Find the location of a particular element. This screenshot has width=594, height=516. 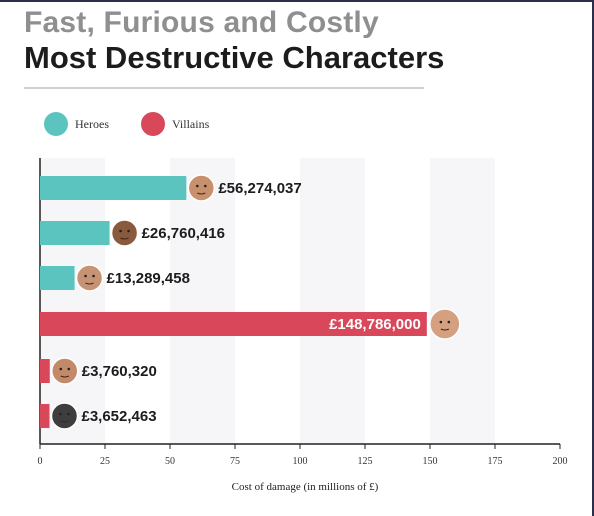

legend-item-villains: Villains is located at coordinates (175, 124).